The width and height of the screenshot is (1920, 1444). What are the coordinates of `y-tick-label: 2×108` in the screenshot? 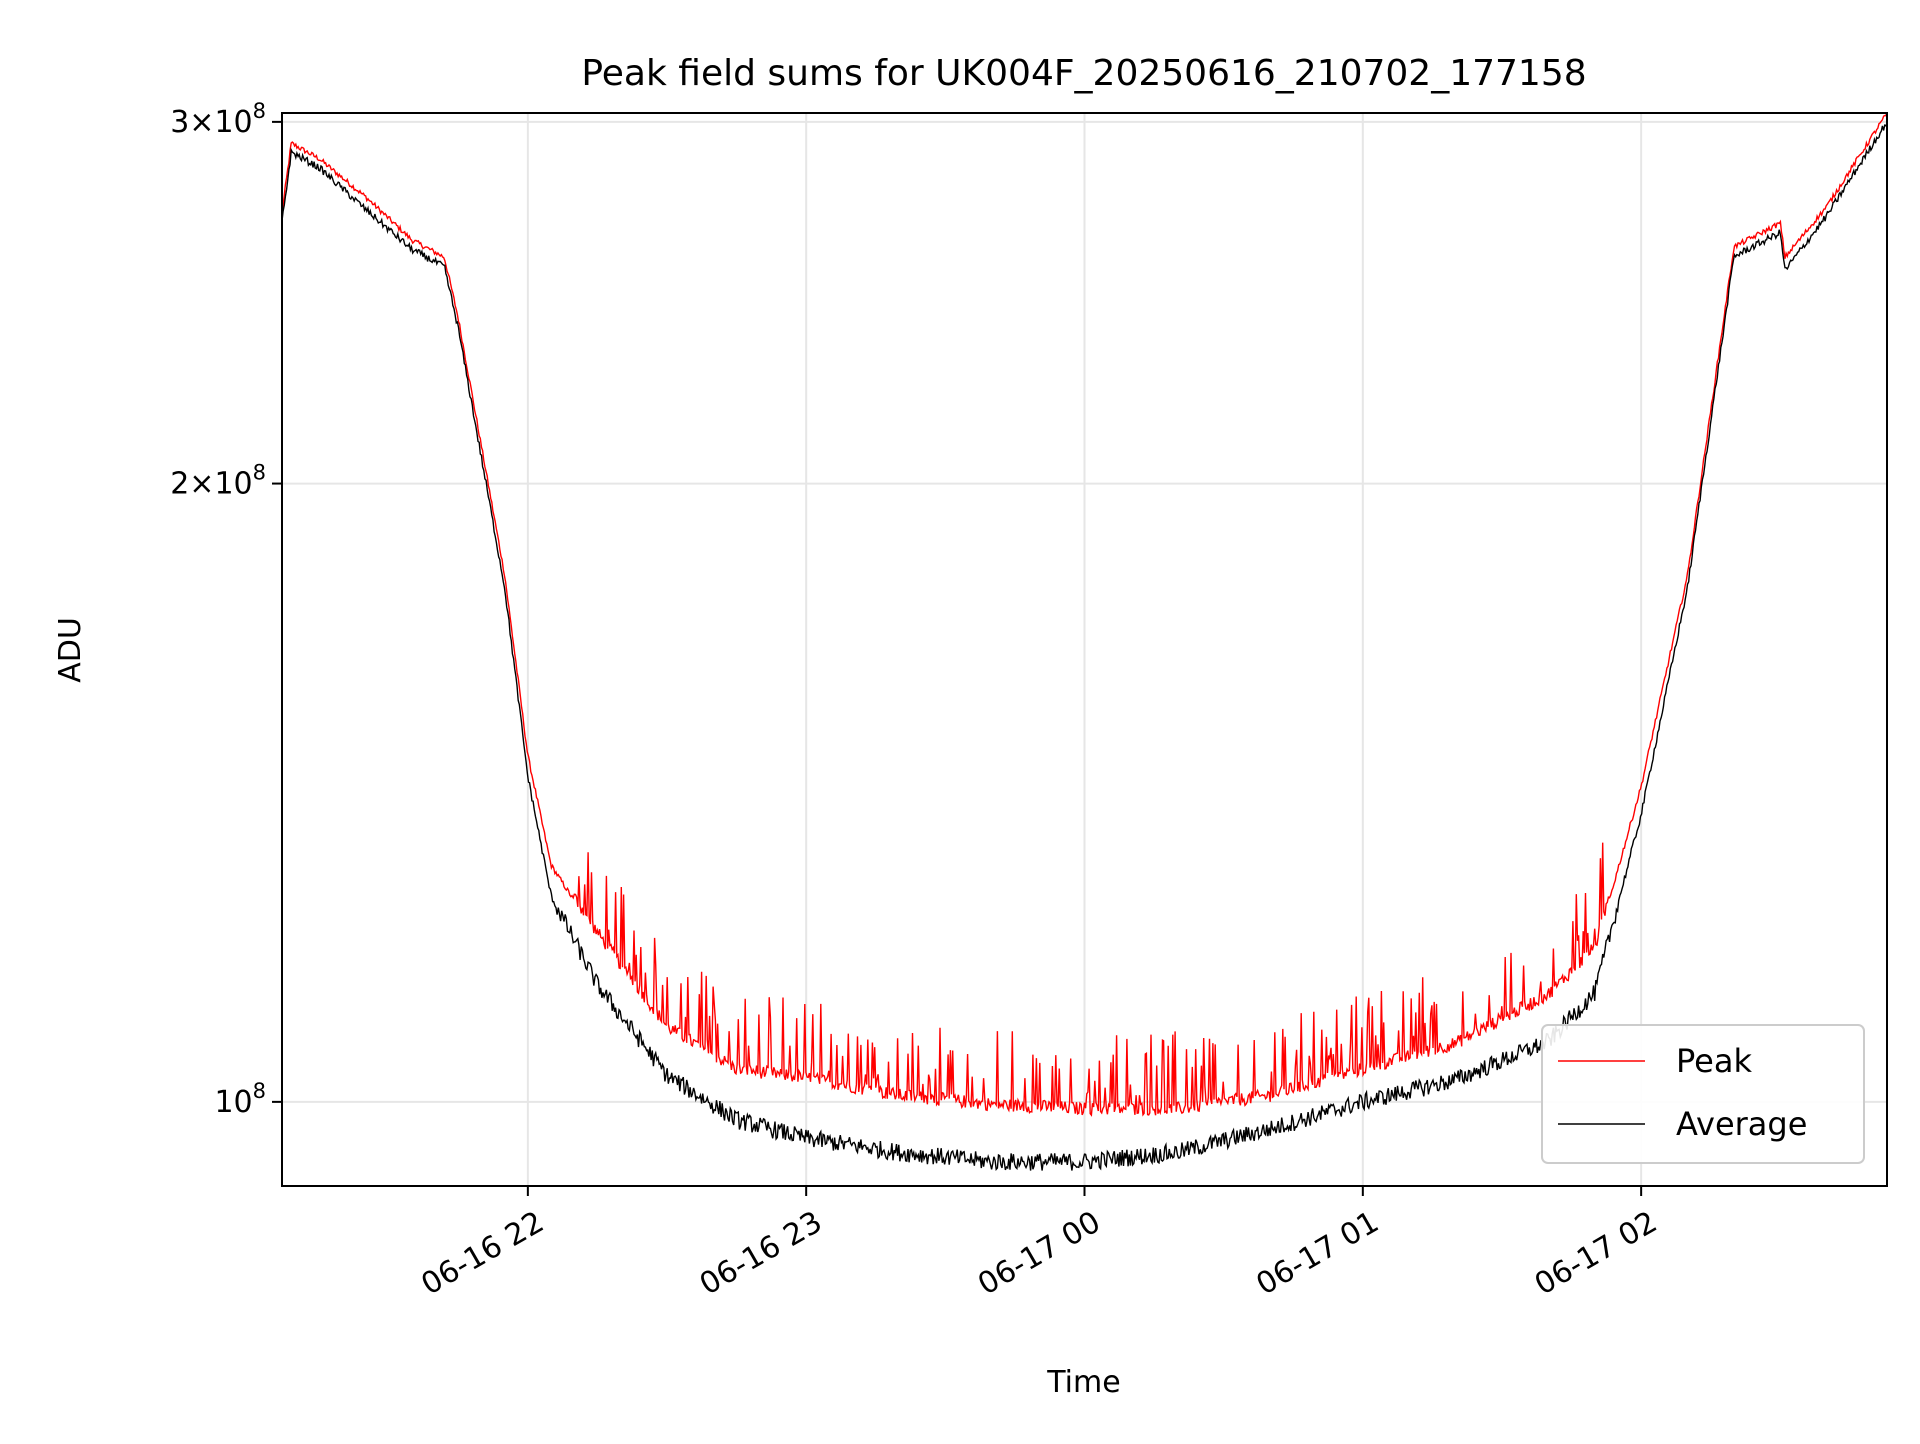 It's located at (218, 481).